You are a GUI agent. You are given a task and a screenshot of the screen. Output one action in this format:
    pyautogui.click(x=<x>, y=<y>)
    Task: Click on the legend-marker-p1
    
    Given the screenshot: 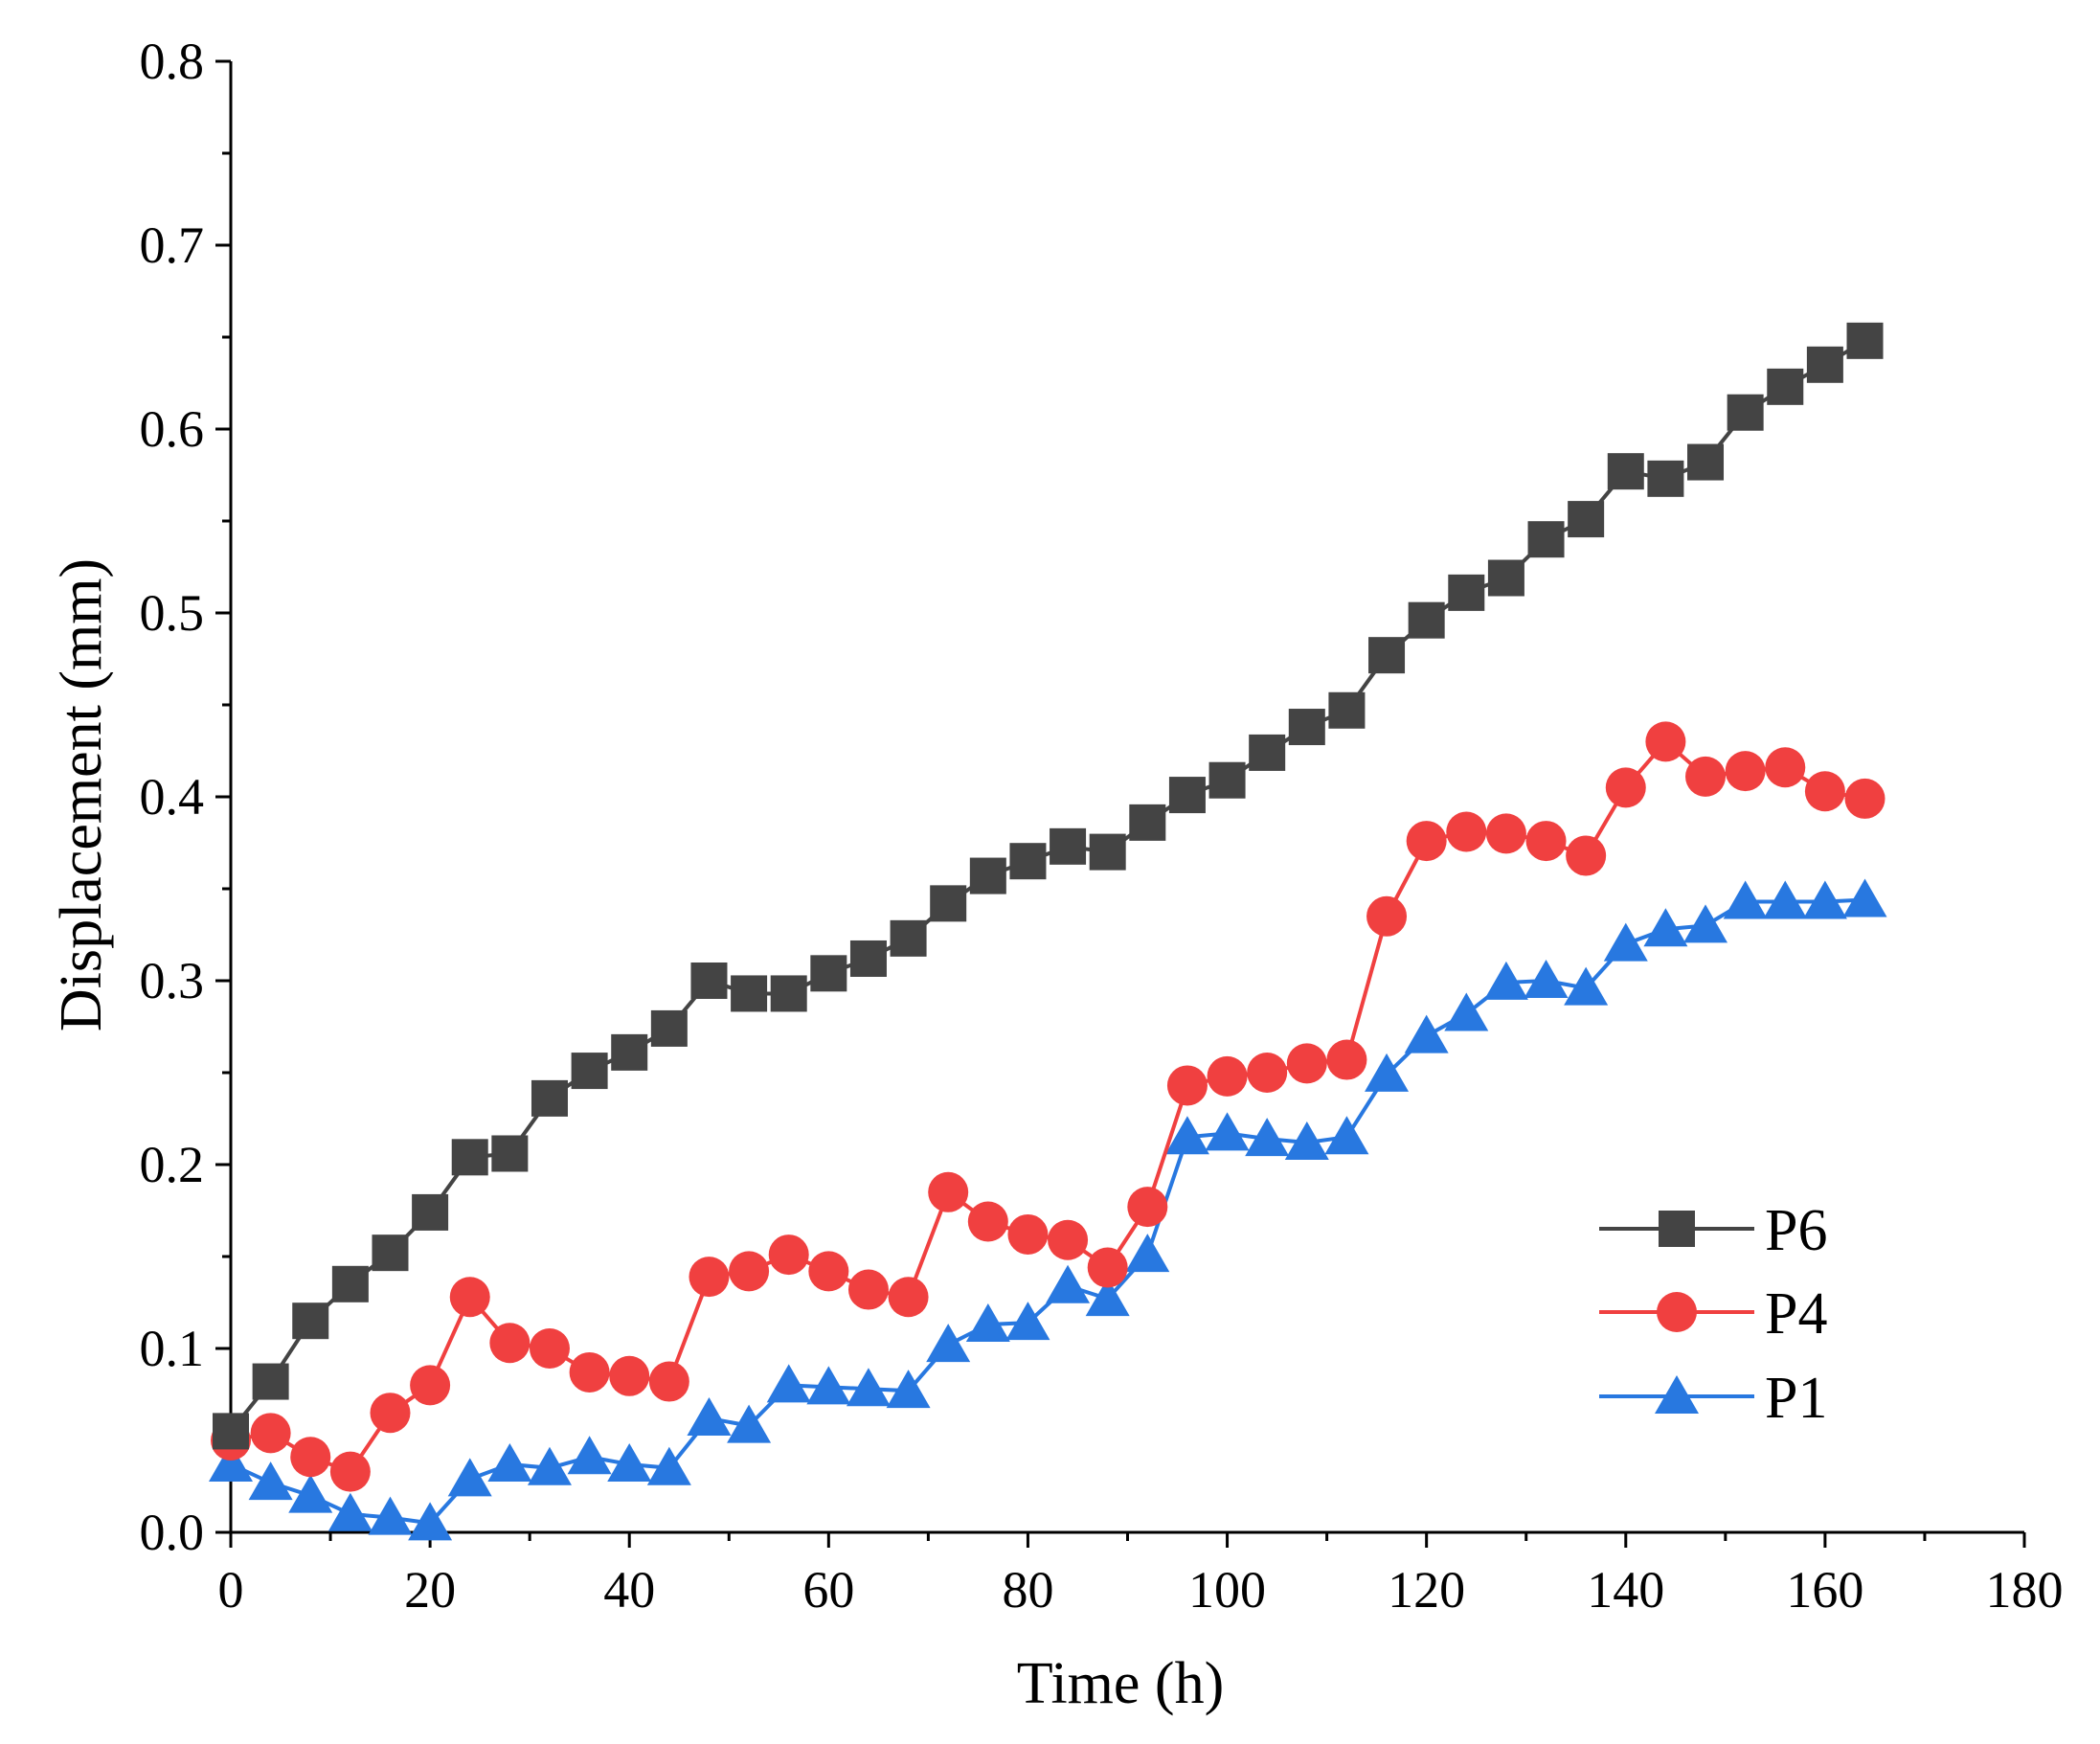 What is the action you would take?
    pyautogui.click(x=1677, y=1395)
    